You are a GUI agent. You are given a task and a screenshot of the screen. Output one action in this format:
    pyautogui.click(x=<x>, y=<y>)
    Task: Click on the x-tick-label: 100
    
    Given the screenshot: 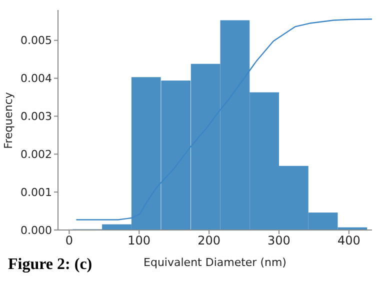 What is the action you would take?
    pyautogui.click(x=139, y=241)
    